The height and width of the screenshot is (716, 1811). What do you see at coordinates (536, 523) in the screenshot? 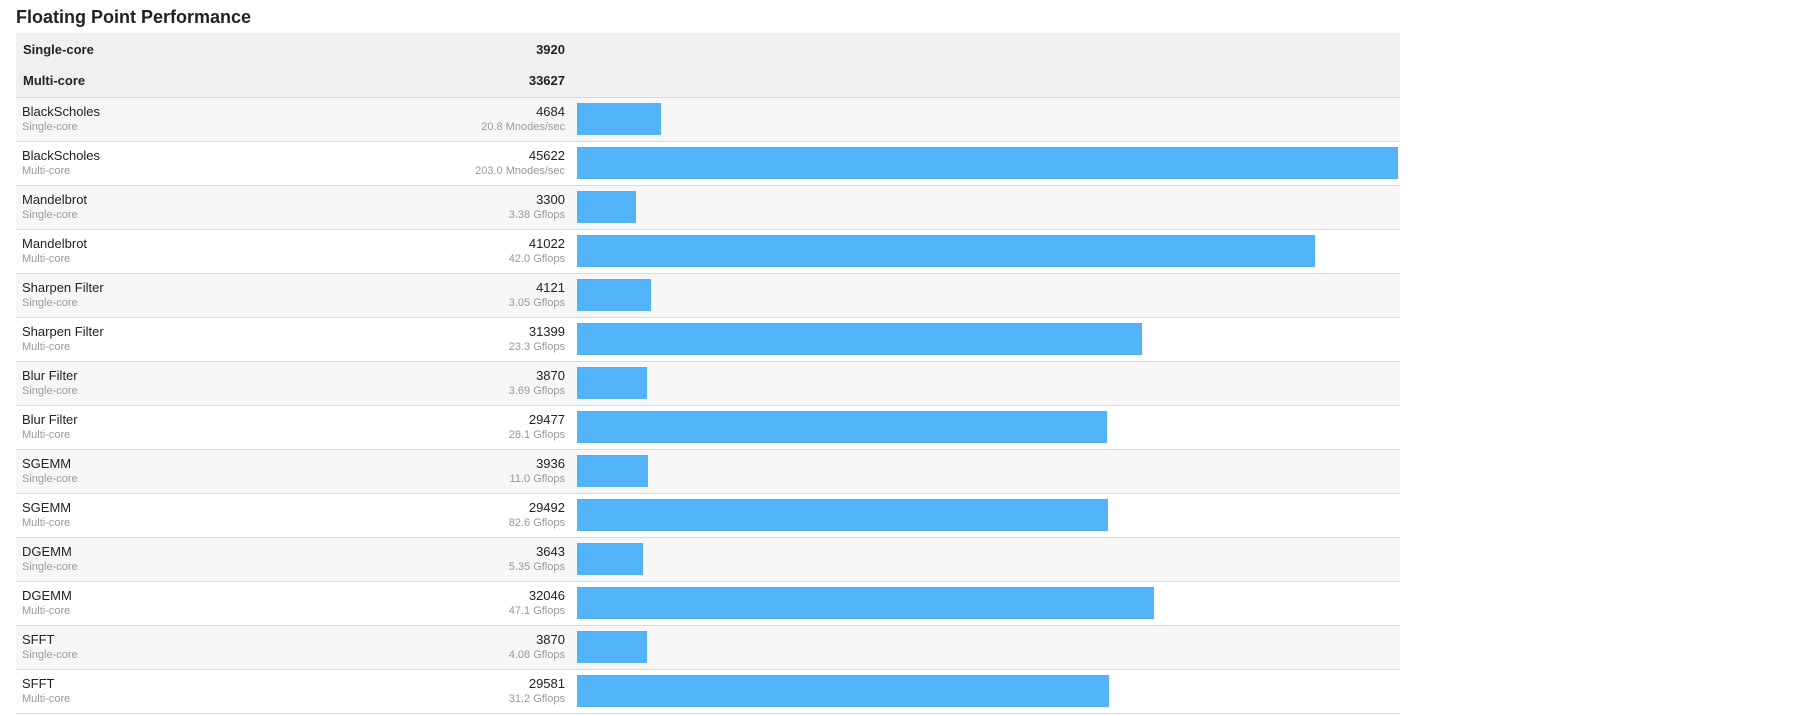
I see `benchmark-detail: 82.6 Gflops` at bounding box center [536, 523].